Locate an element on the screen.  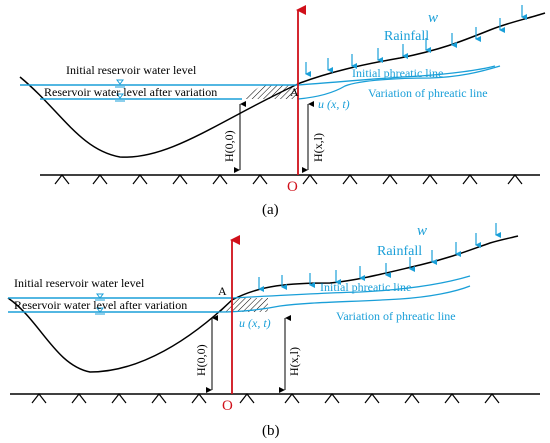
caption-a: (a) is located at coordinates (270, 210).